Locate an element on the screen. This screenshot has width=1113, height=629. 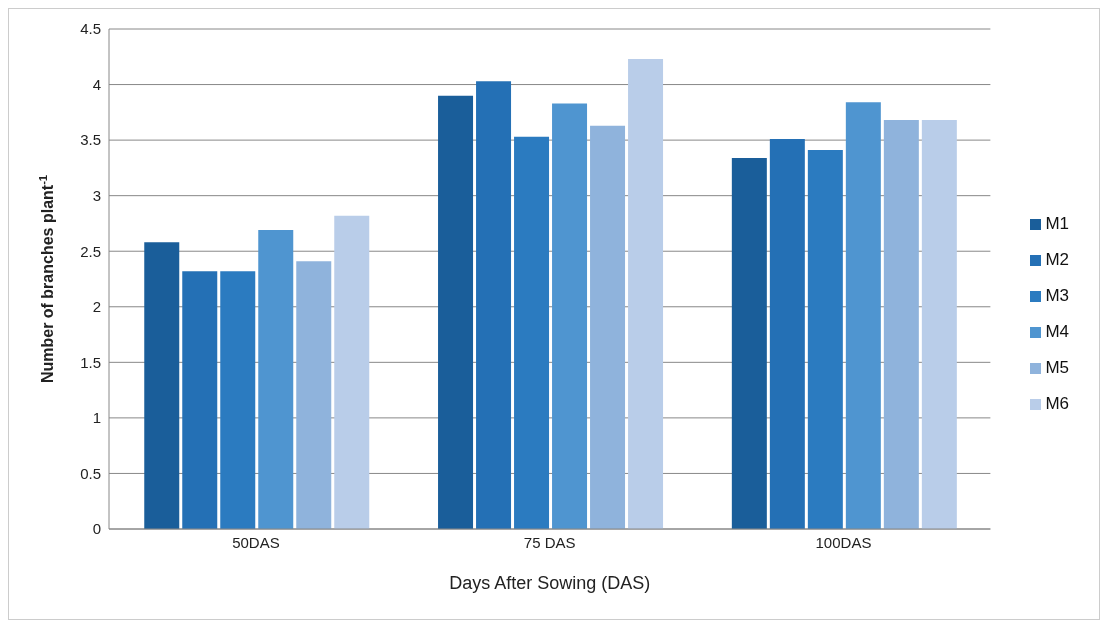
y-tick-label: 4.5 is located at coordinates (90, 29).